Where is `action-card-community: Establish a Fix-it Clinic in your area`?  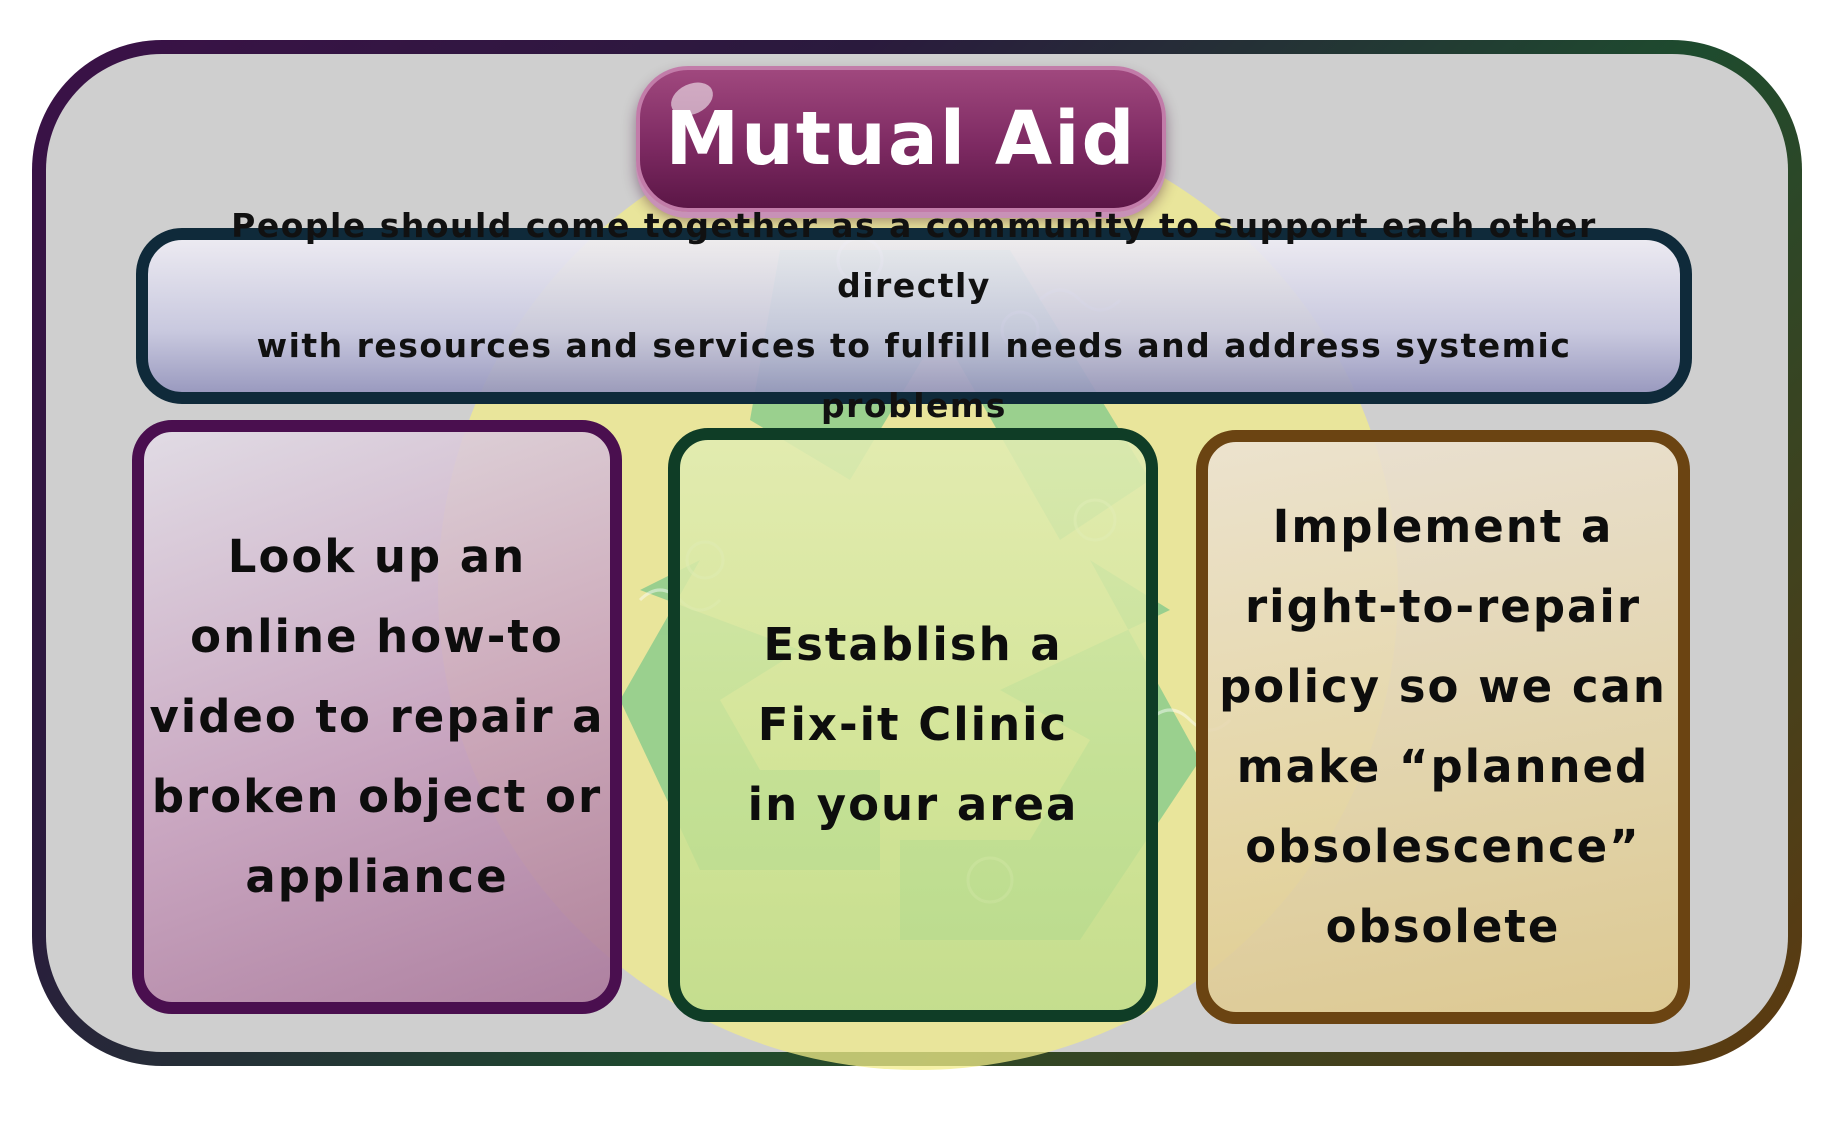
action-card-community: Establish a Fix-it Clinic in your area is located at coordinates (913, 725).